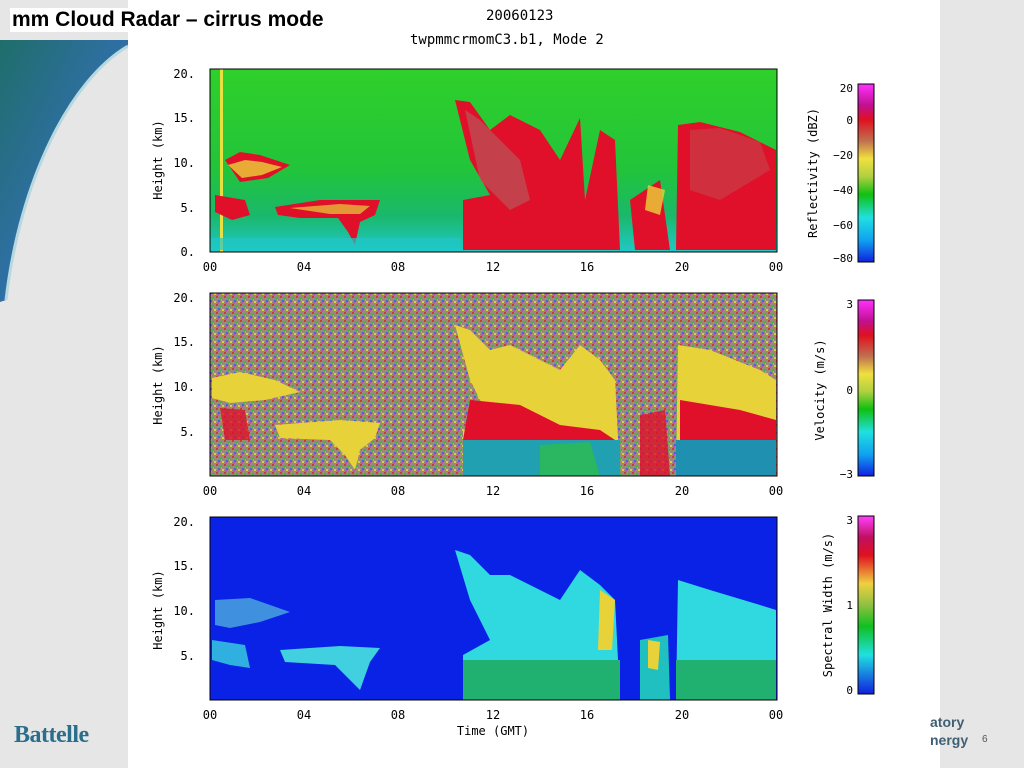 The width and height of the screenshot is (1024, 768). What do you see at coordinates (188, 208) in the screenshot?
I see `p1-ytick: 5.` at bounding box center [188, 208].